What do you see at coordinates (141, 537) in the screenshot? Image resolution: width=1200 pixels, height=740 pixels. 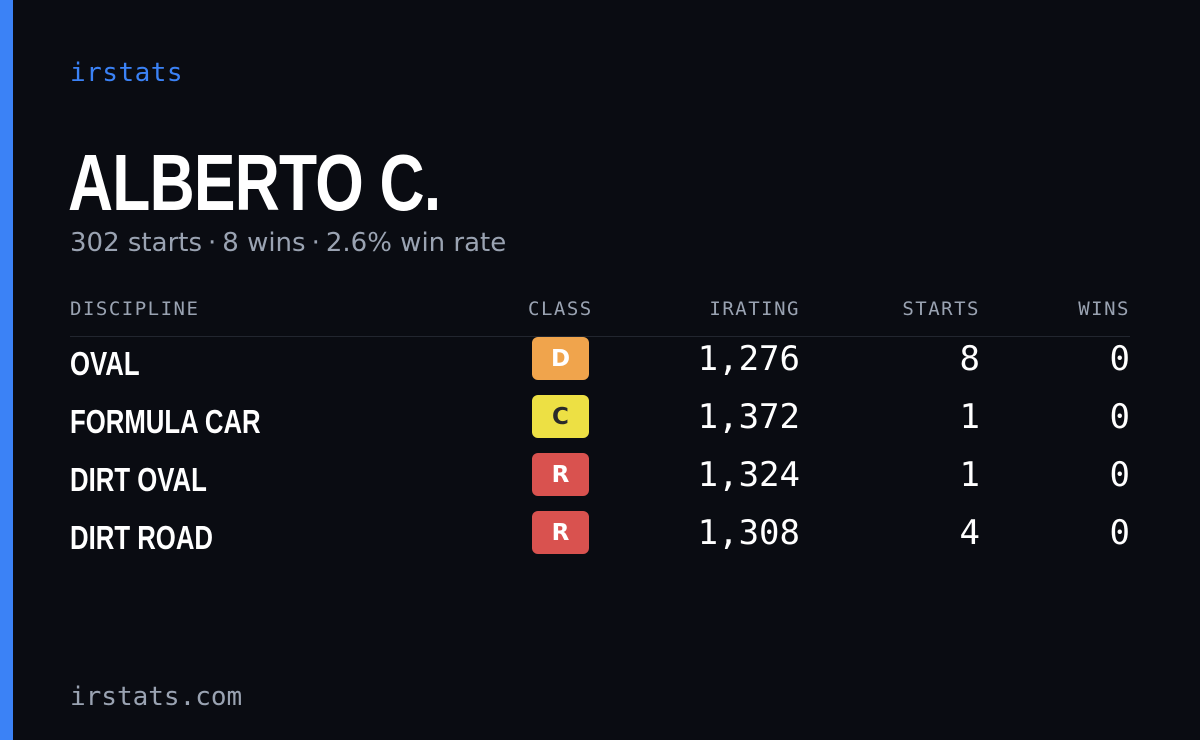 I see `row-discipline: DIRT ROAD` at bounding box center [141, 537].